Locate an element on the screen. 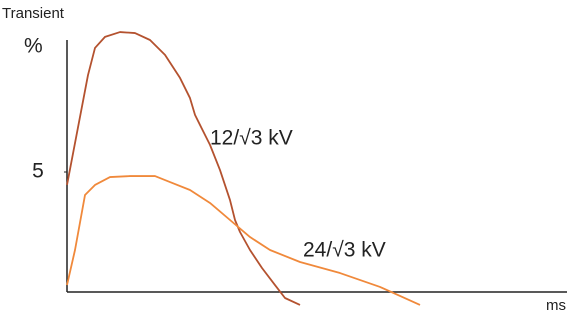 This screenshot has width=579, height=322. y-axis-label: % is located at coordinates (33, 46).